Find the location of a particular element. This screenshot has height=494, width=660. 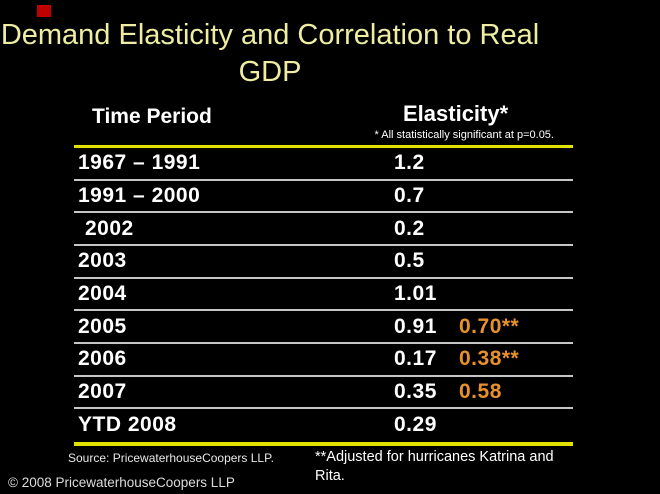

table-row: 2004 1.01 is located at coordinates (323, 295).